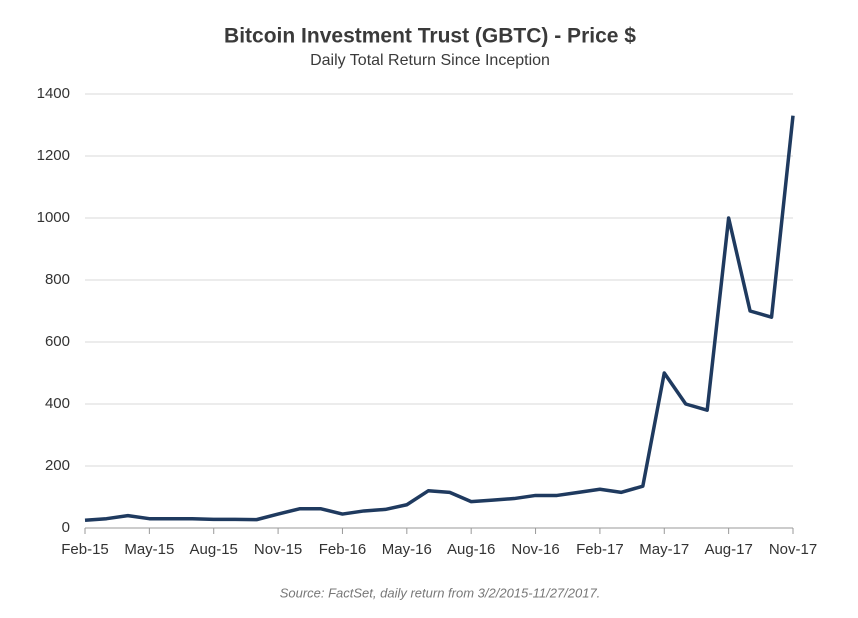 This screenshot has width=858, height=618. Describe the element at coordinates (728, 549) in the screenshot. I see `x-tick-label: Aug-17` at that location.